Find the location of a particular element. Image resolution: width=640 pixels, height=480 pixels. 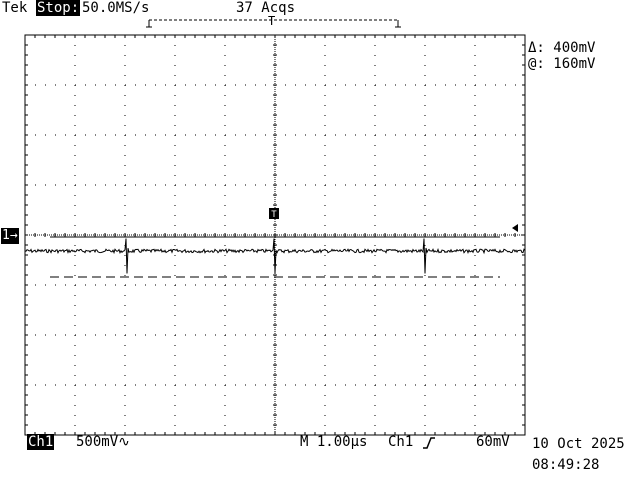

trigger-source: Ch1 is located at coordinates (401, 442).